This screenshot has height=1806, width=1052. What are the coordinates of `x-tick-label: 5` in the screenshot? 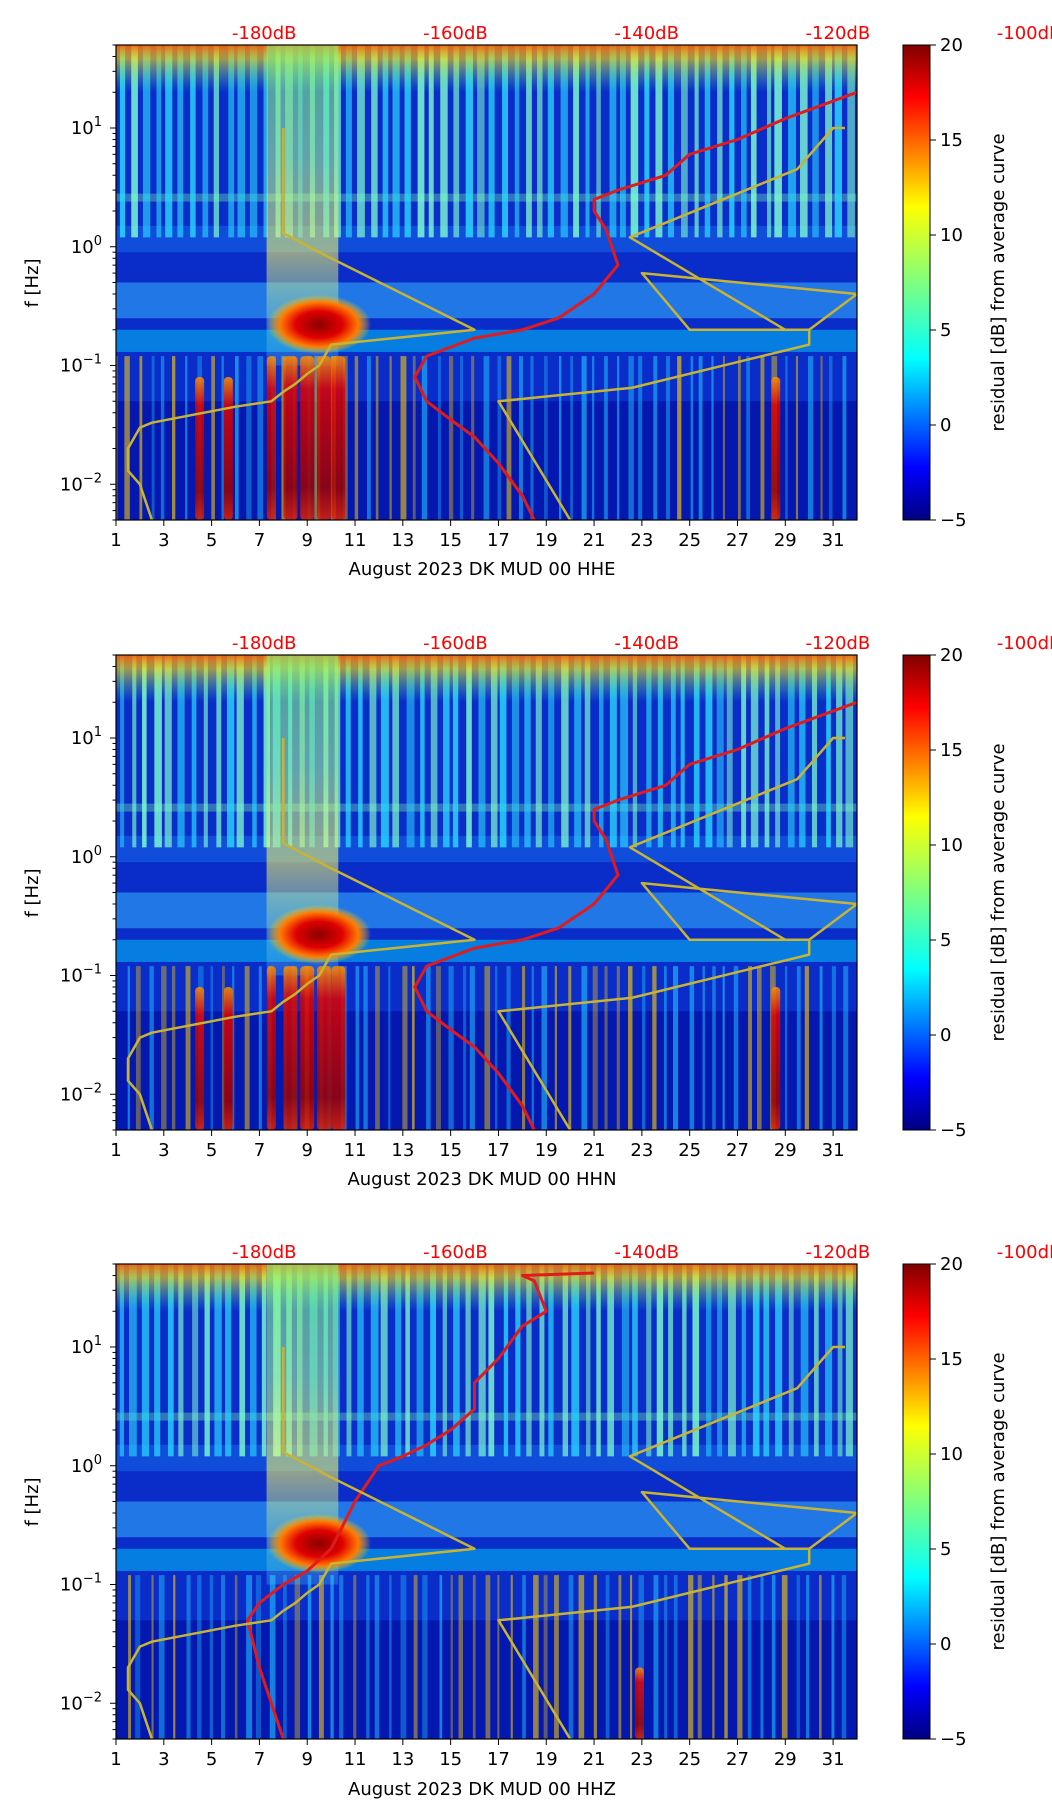 It's located at (211, 1759).